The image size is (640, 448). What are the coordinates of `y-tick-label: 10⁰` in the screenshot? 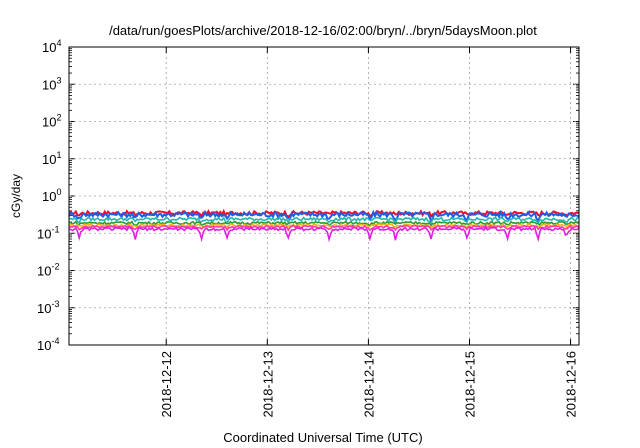 It's located at (51, 195).